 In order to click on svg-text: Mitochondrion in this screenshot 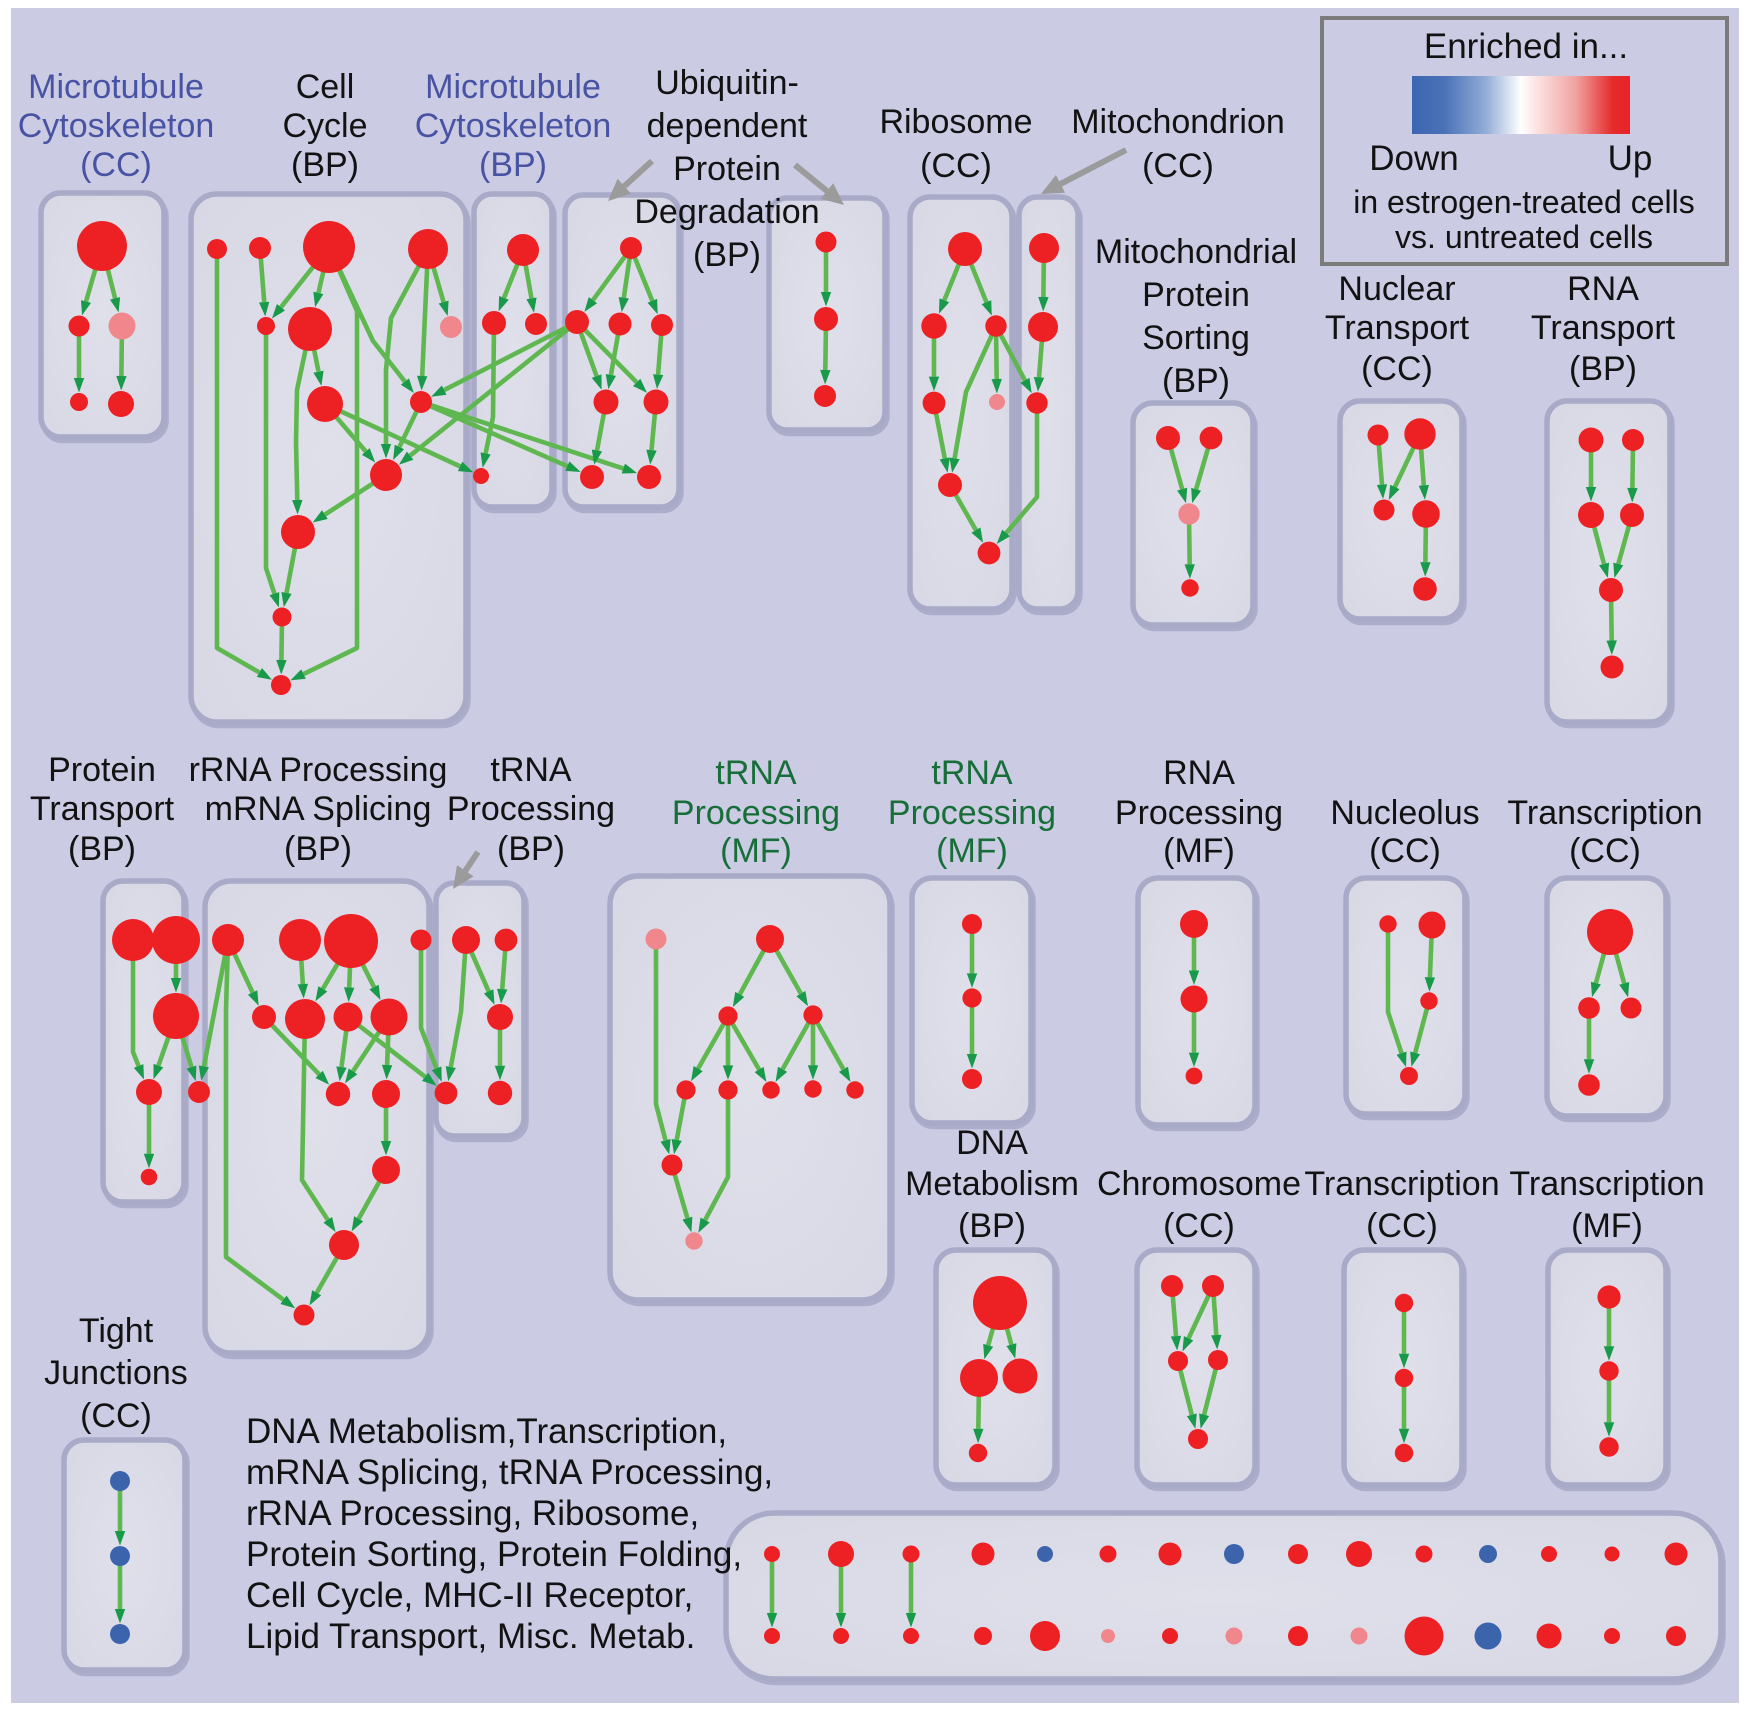, I will do `click(1178, 122)`.